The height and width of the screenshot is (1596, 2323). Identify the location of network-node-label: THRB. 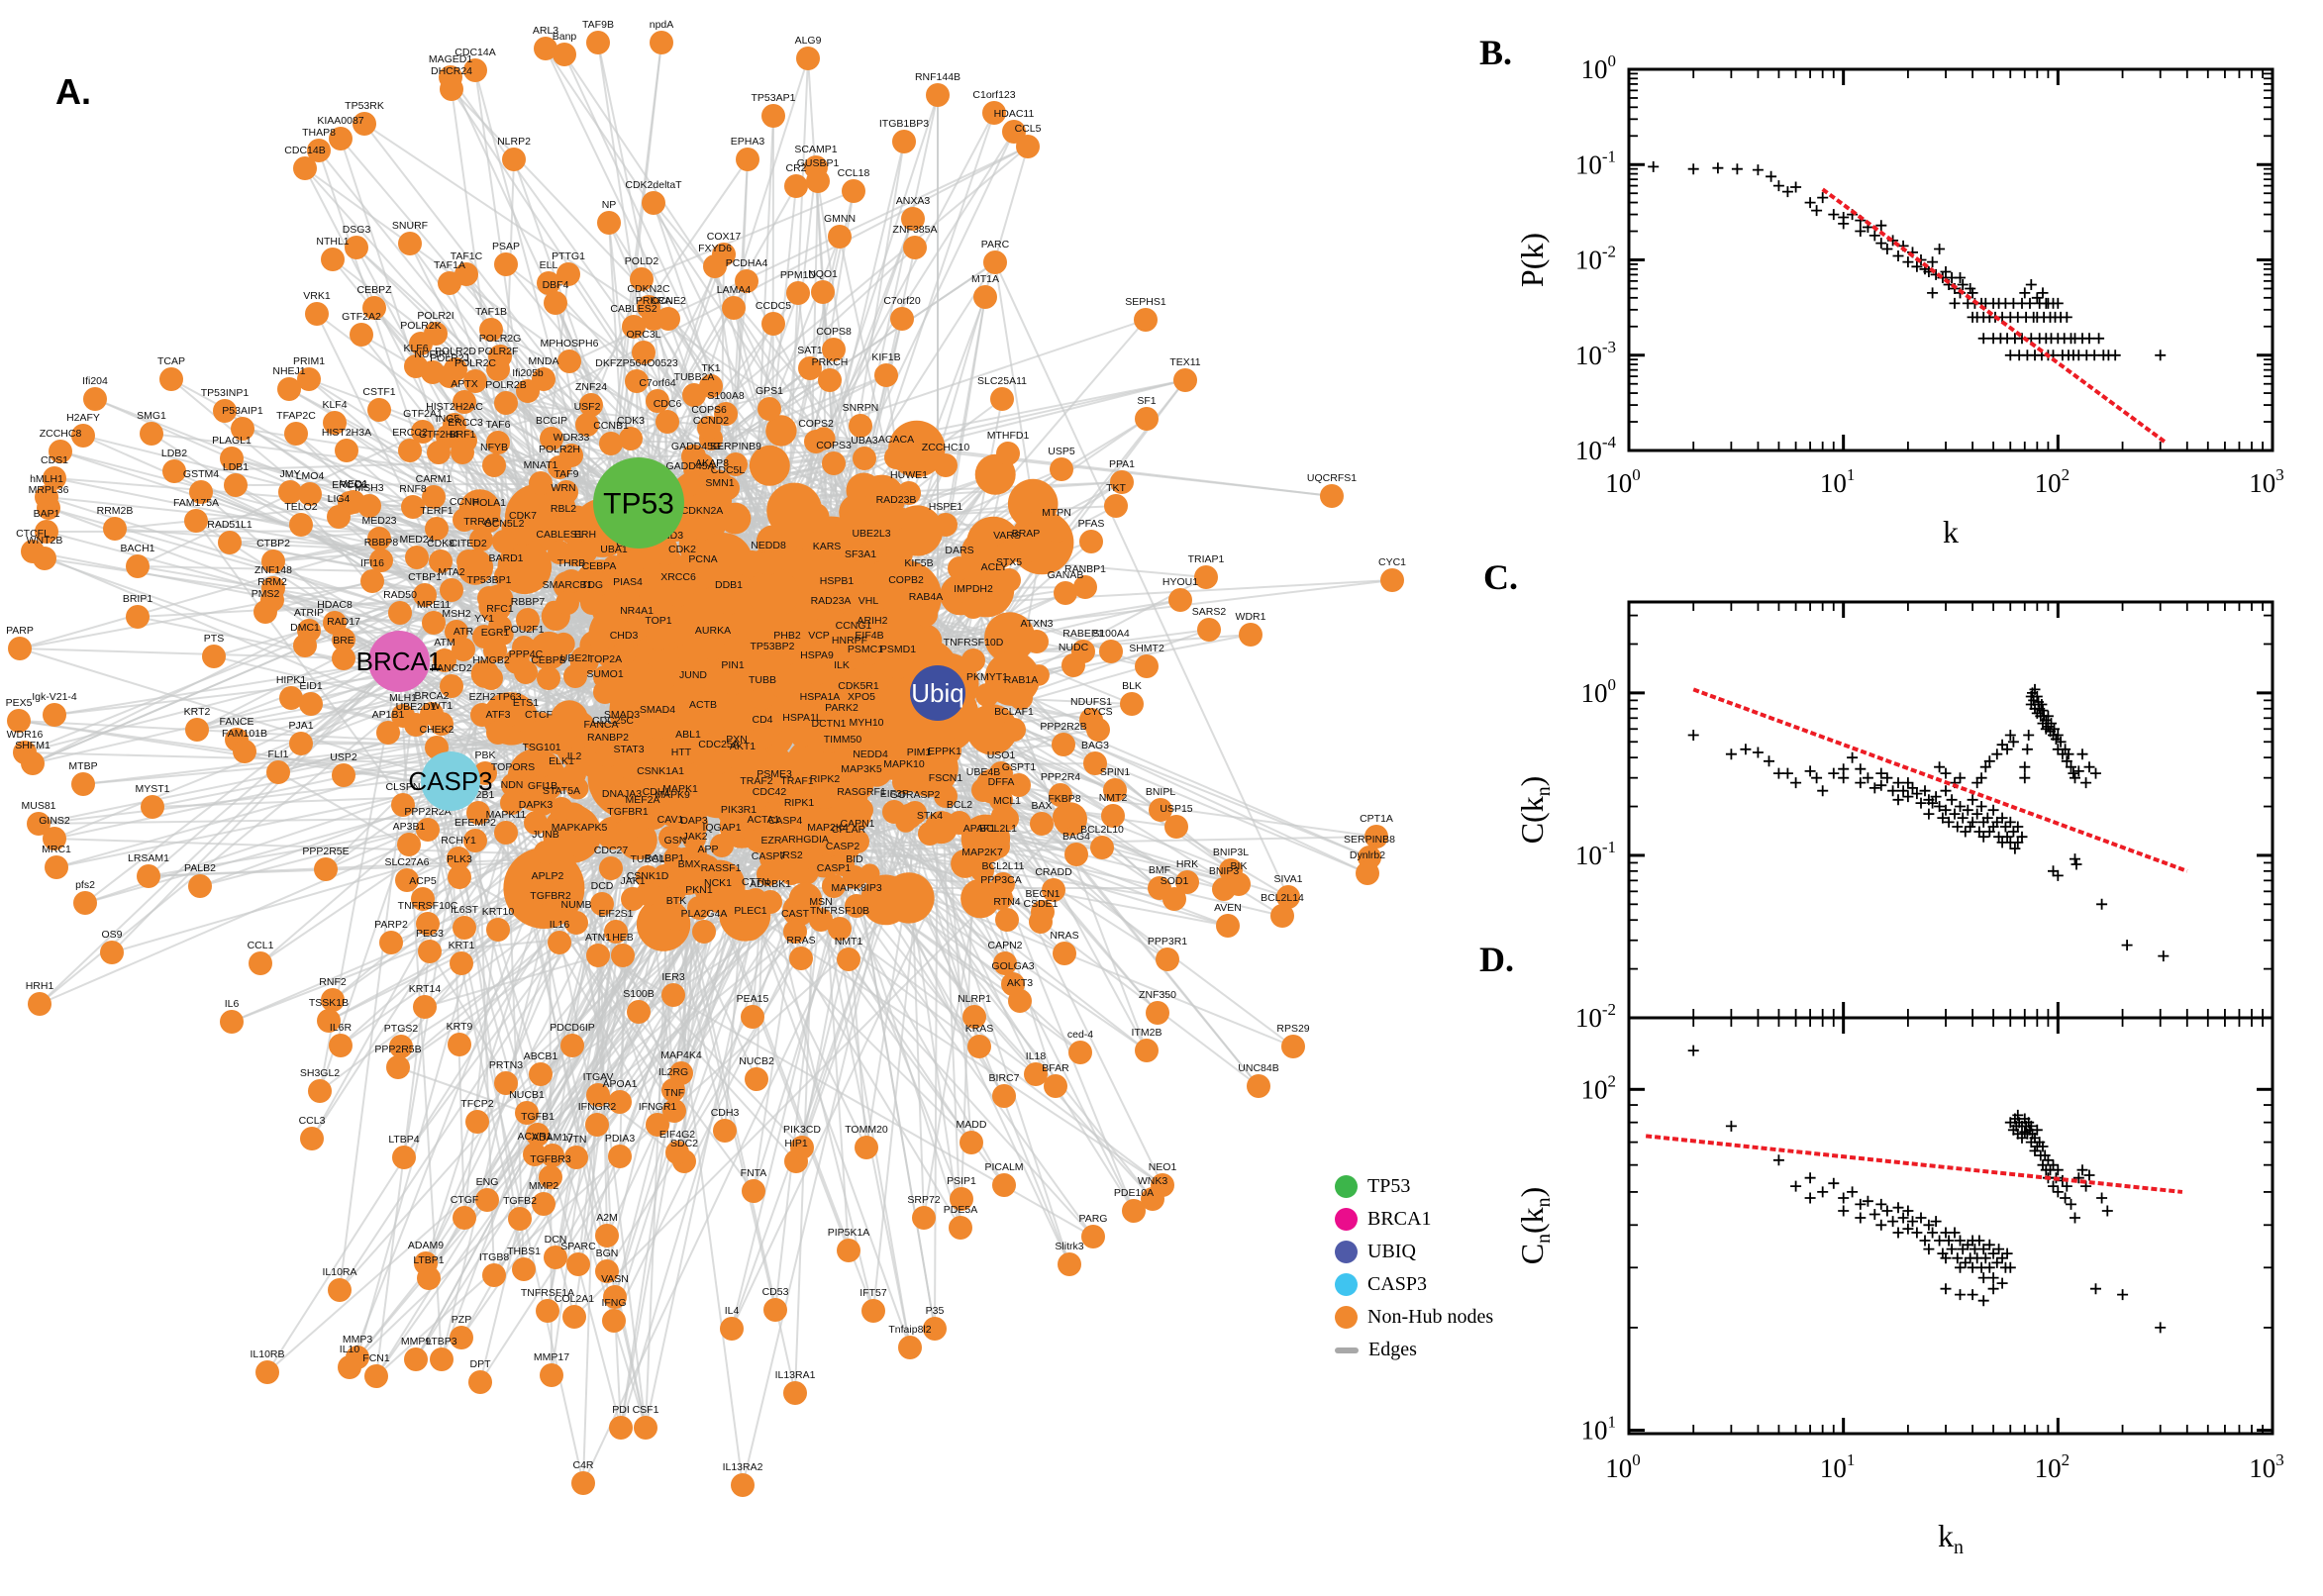
(572, 563).